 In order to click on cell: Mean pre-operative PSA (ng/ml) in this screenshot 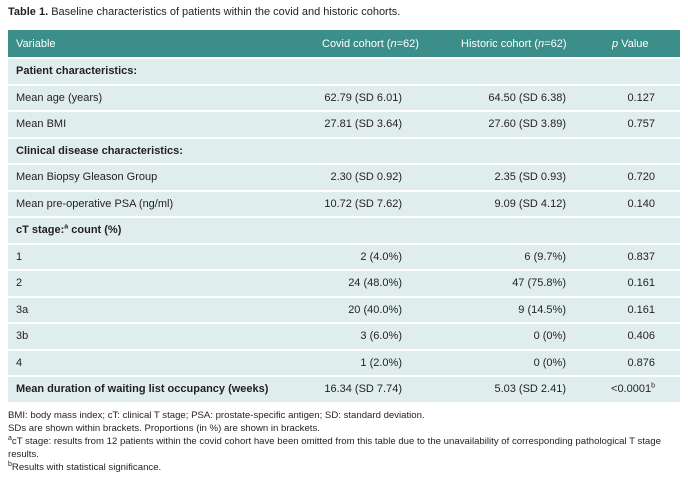, I will do `click(154, 203)`.